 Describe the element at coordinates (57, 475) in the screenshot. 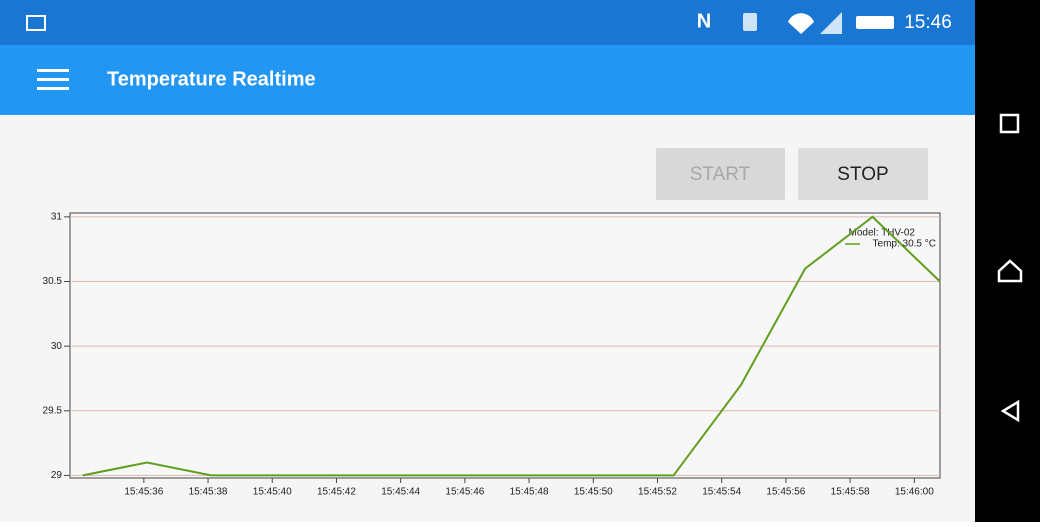

I see `y-tick-label: 29` at that location.